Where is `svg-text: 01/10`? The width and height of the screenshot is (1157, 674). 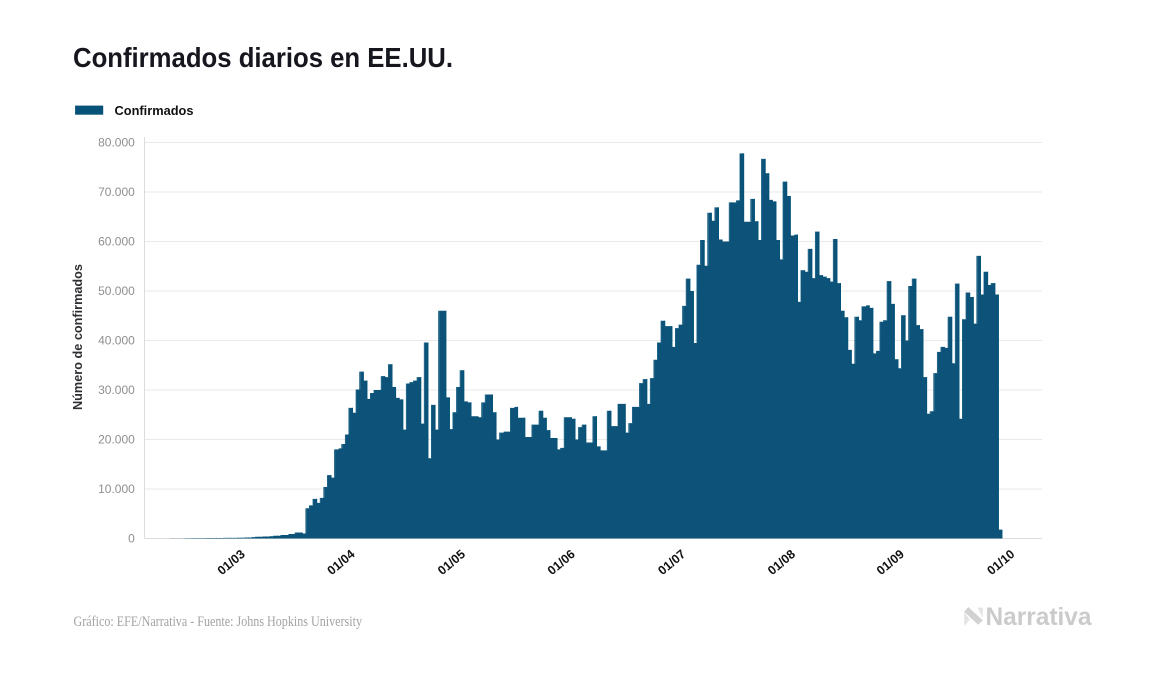
svg-text: 01/10 is located at coordinates (1000, 562).